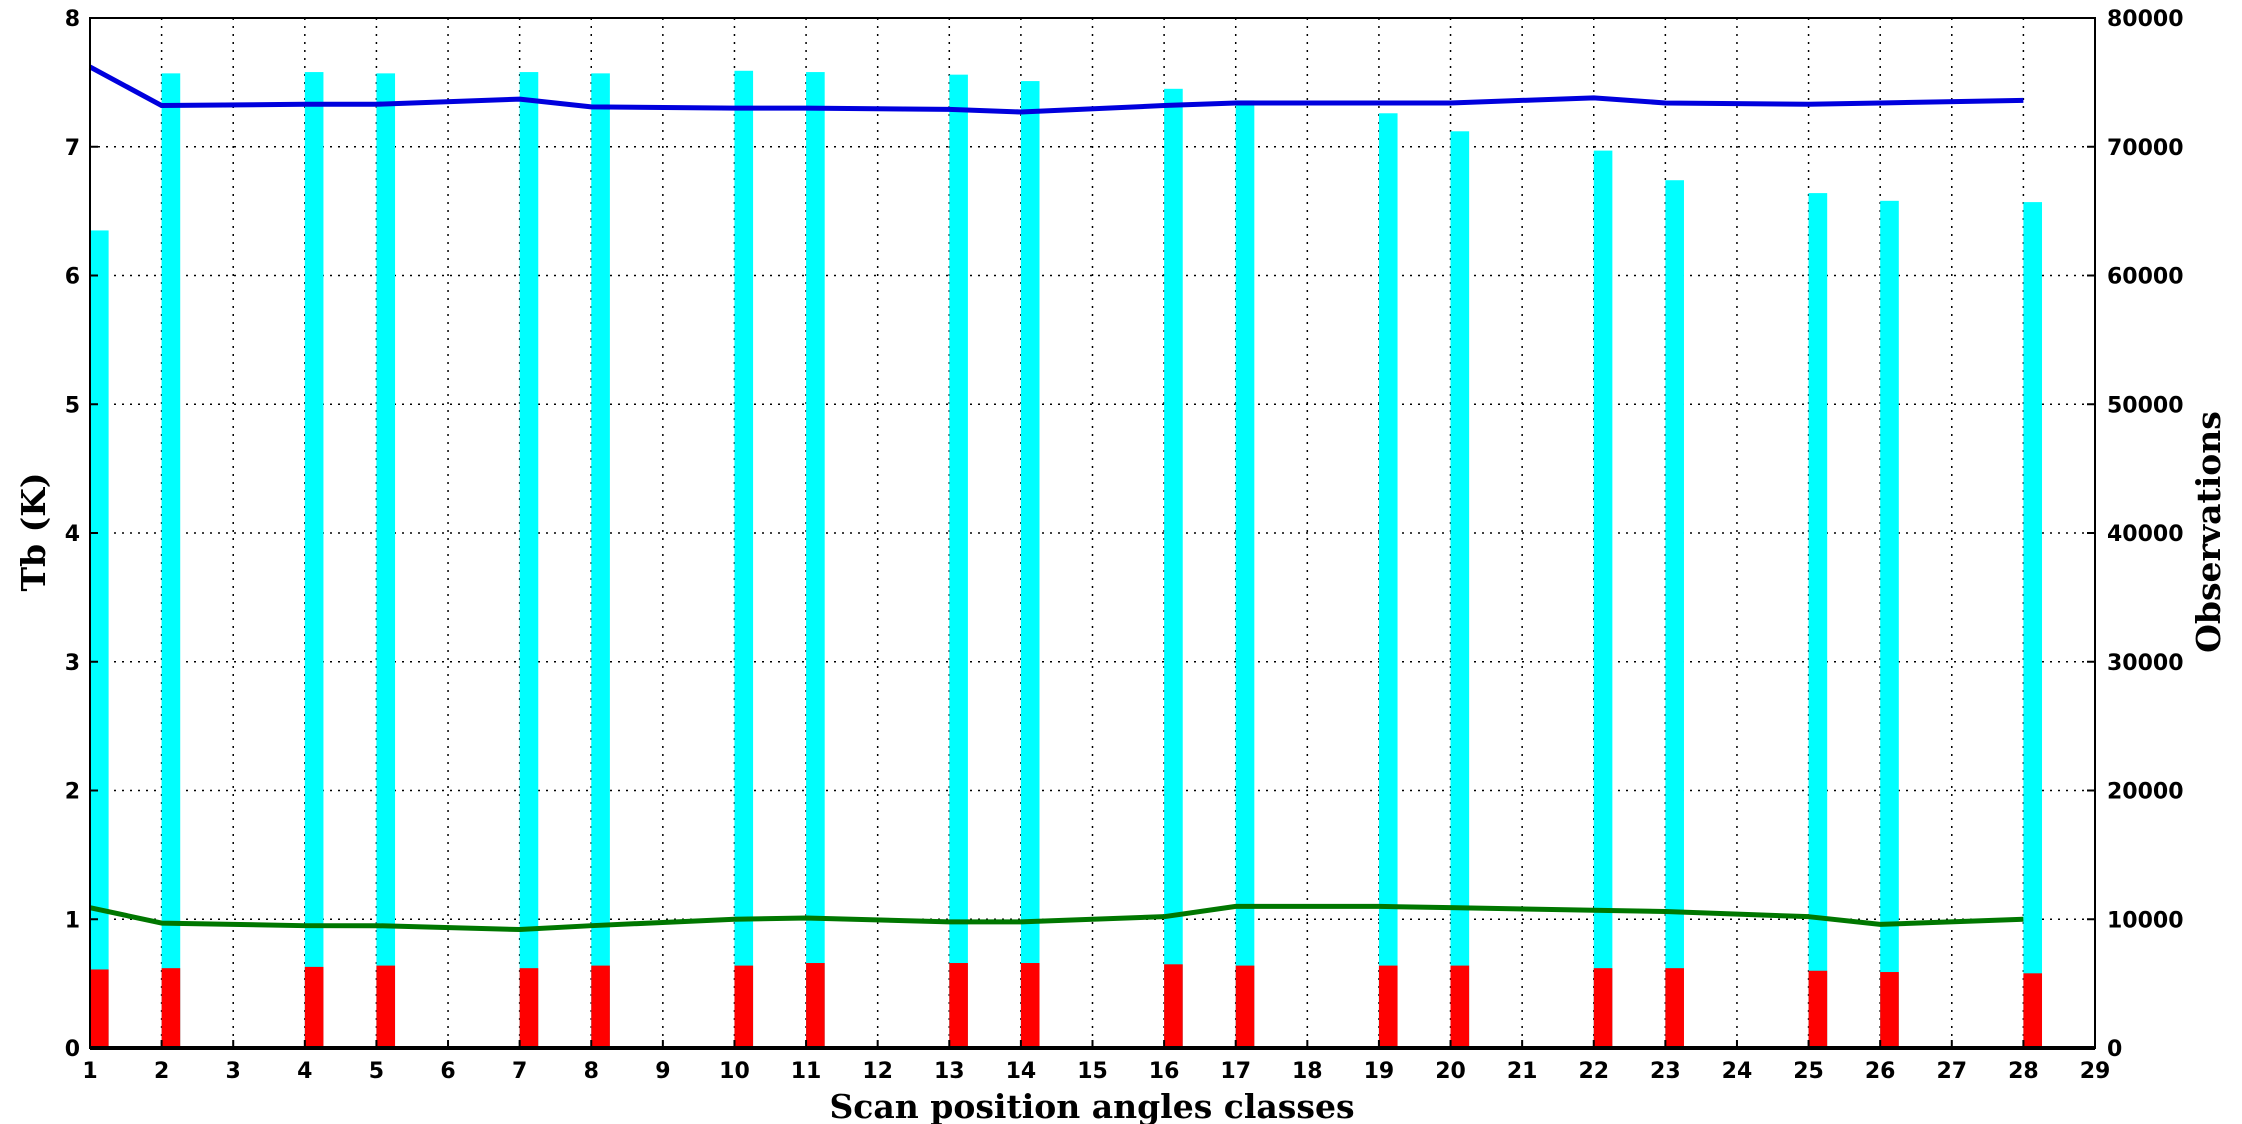  Describe the element at coordinates (304, 1071) in the screenshot. I see `x-tick-label: 4` at that location.